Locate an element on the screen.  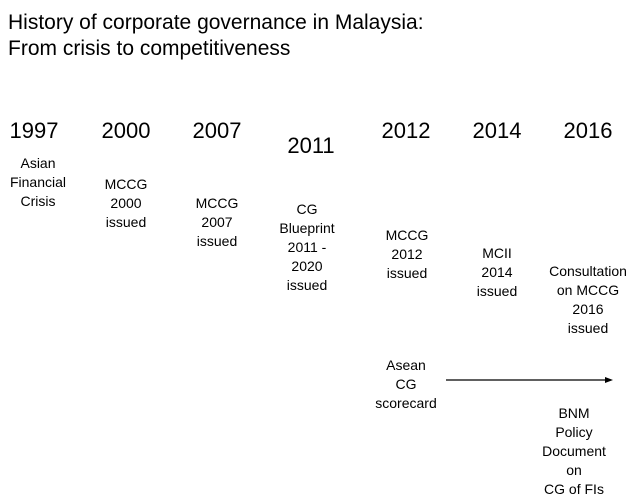
event-1997: Asian Financial Crisis is located at coordinates (38, 182).